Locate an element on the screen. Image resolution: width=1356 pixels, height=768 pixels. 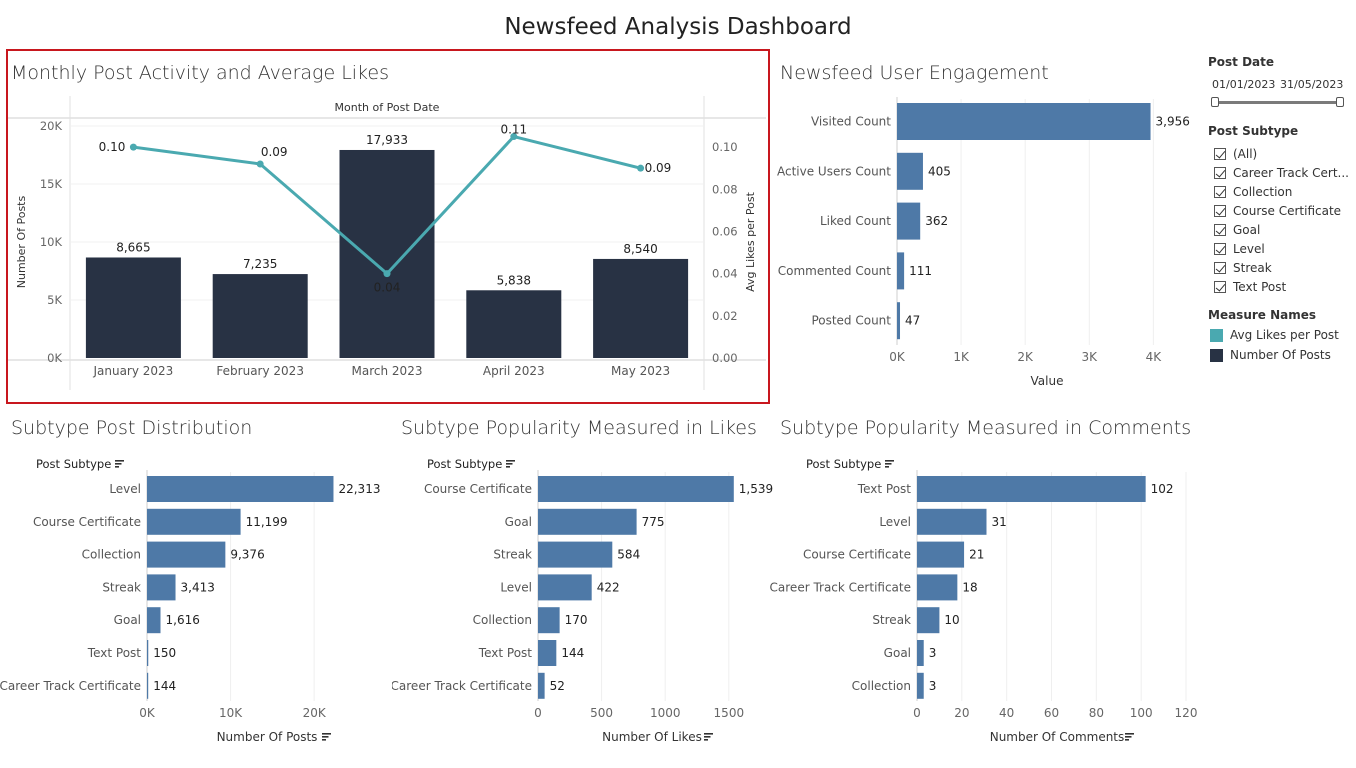
panel-title-monthly: Monthly Post Activity and Average Likes is located at coordinates (200, 73).